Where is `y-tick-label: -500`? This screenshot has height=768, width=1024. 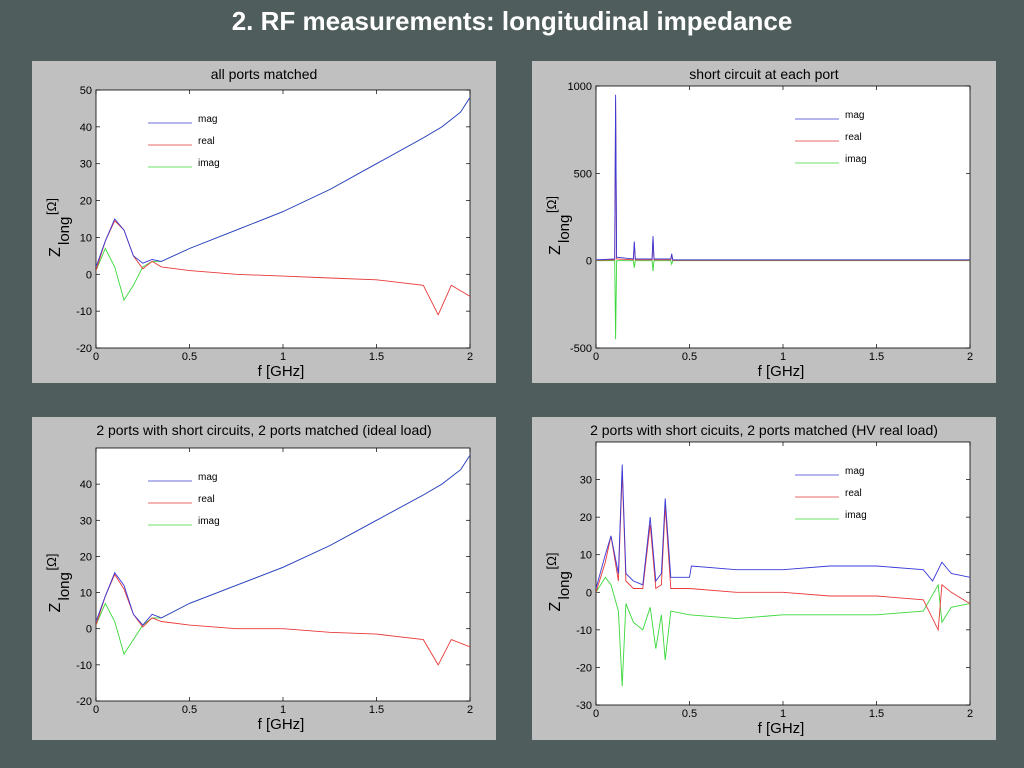 y-tick-label: -500 is located at coordinates (581, 349).